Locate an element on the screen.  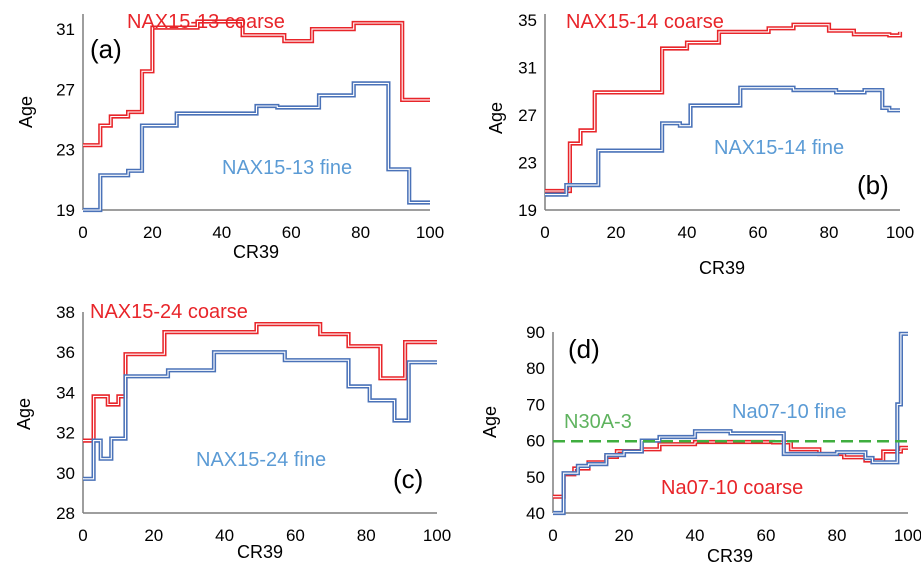
panel-a-tag: (a) is located at coordinates (106, 49).